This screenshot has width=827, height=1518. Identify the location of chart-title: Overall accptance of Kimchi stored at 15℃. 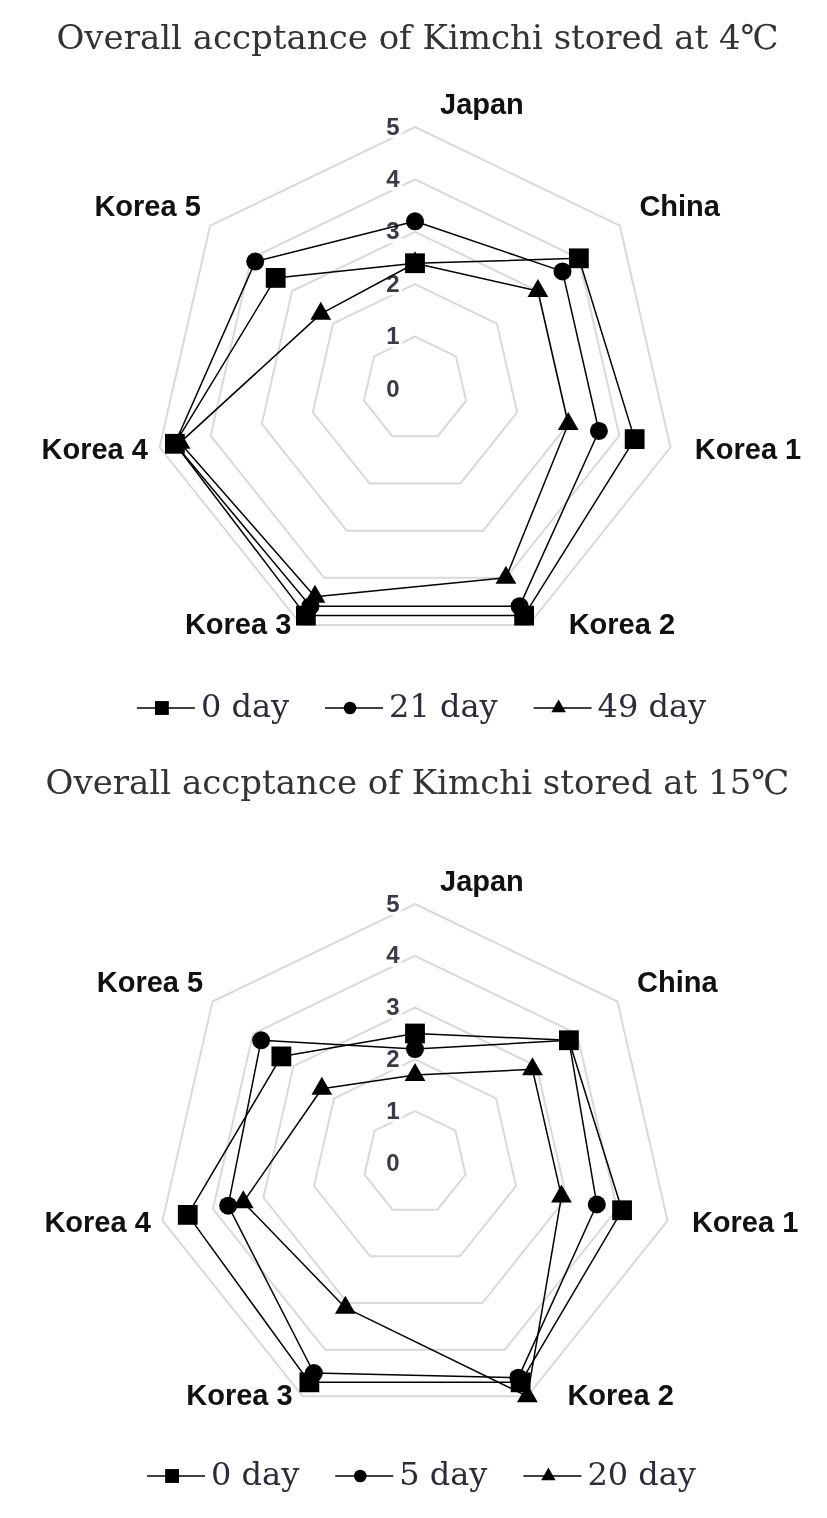
(417, 781).